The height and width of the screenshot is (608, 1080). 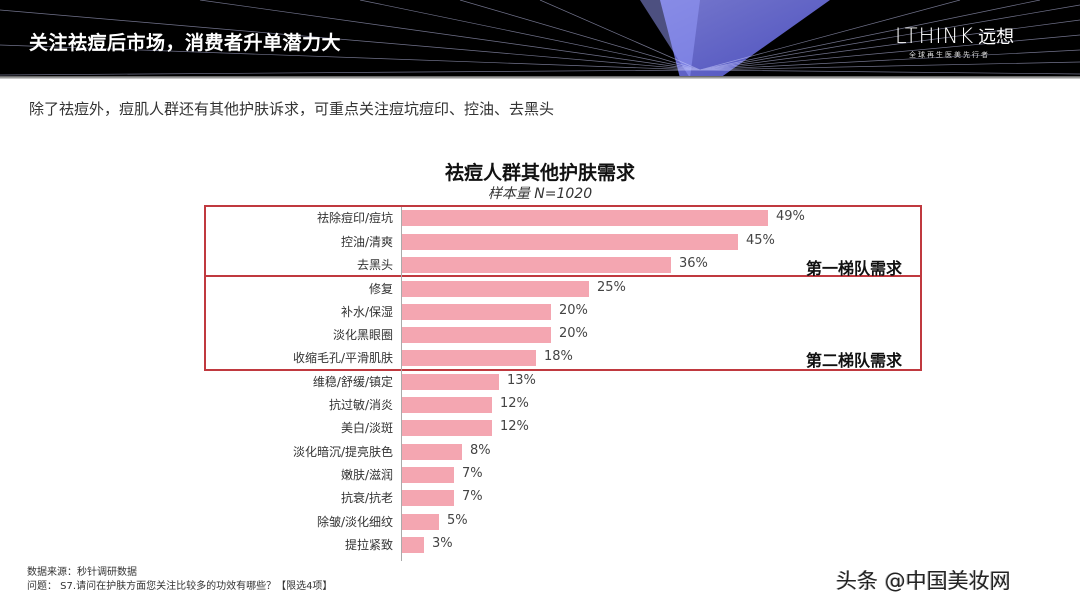 I want to click on bar-row: 控油/清爽 45%, so click(x=540, y=242).